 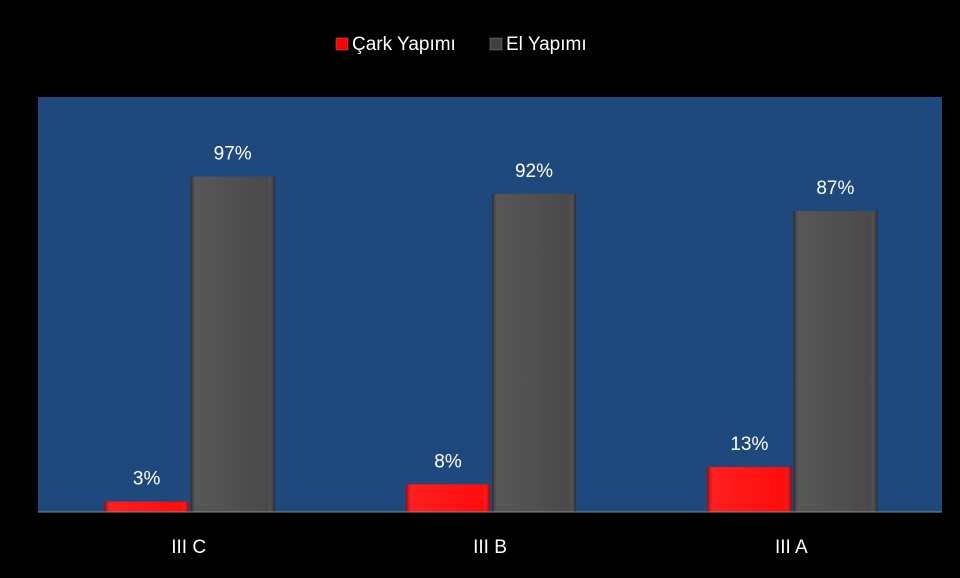 I want to click on legend-label: Çark Yapımı, so click(x=404, y=44).